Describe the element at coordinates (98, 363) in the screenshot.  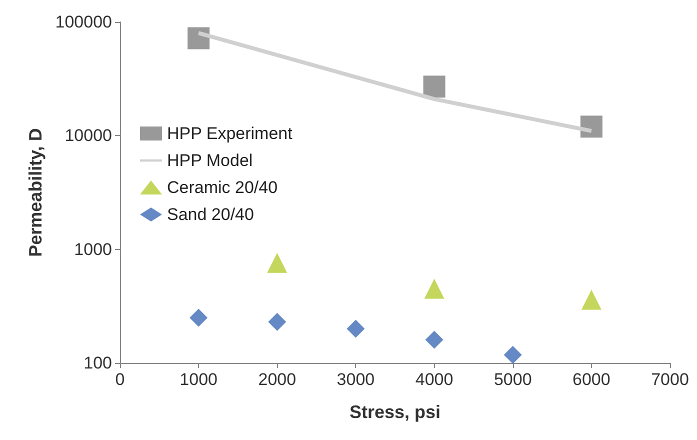
I see `y-tick-label: 100` at that location.